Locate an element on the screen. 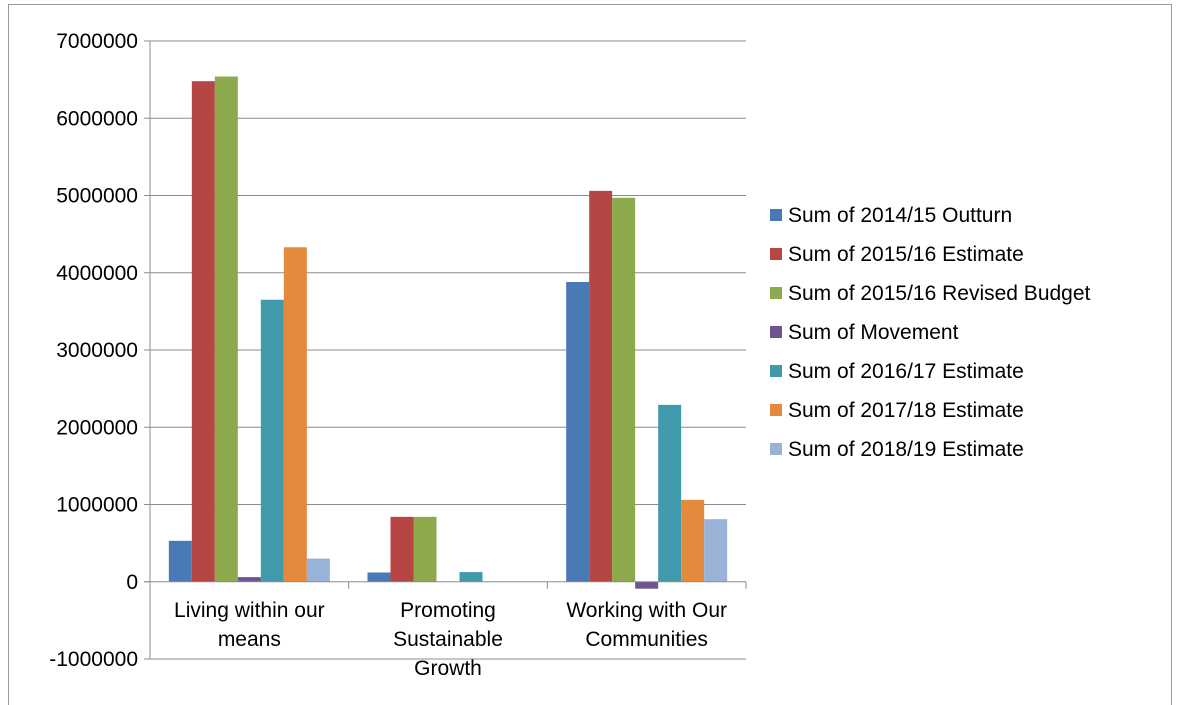 This screenshot has width=1180, height=705. legend-label: Sum of 2015/16 Revised Budget is located at coordinates (939, 293).